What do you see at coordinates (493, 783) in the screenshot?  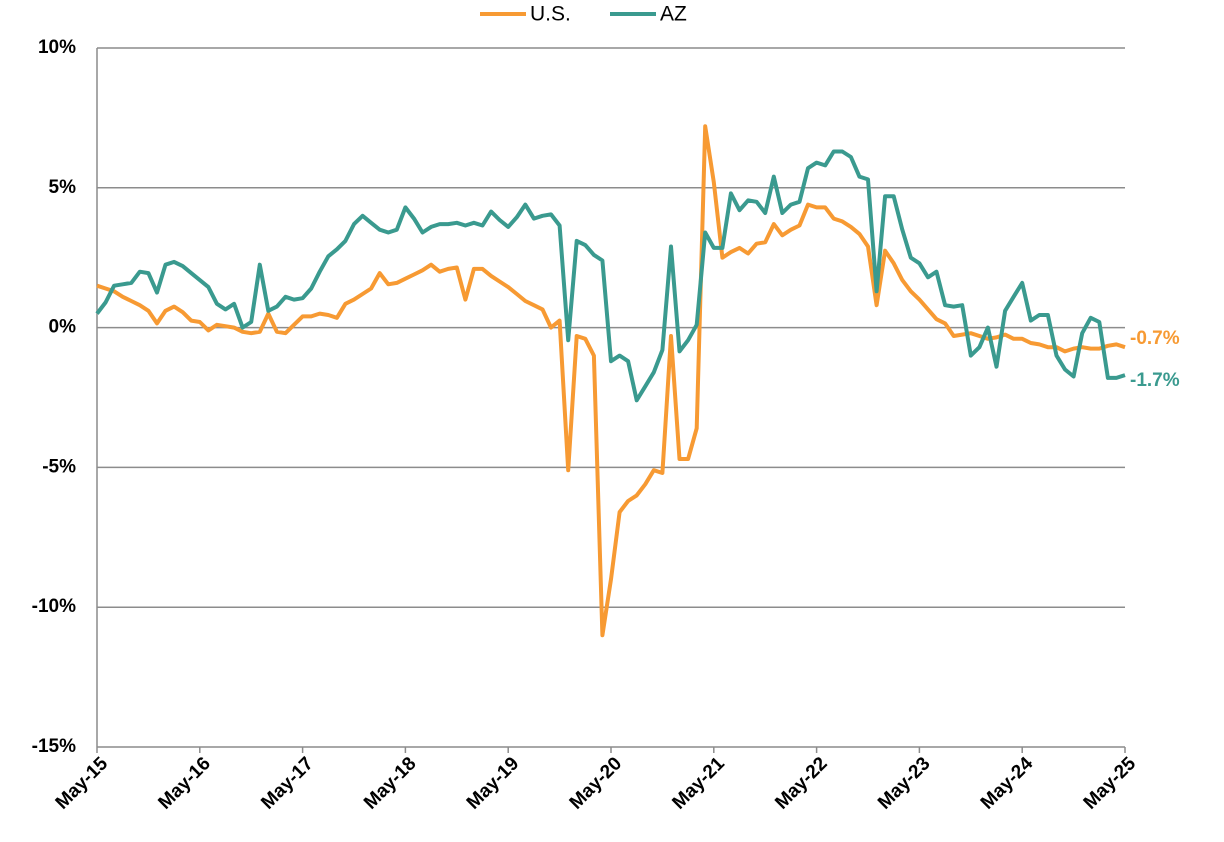 I see `x-tick-label: May-19` at bounding box center [493, 783].